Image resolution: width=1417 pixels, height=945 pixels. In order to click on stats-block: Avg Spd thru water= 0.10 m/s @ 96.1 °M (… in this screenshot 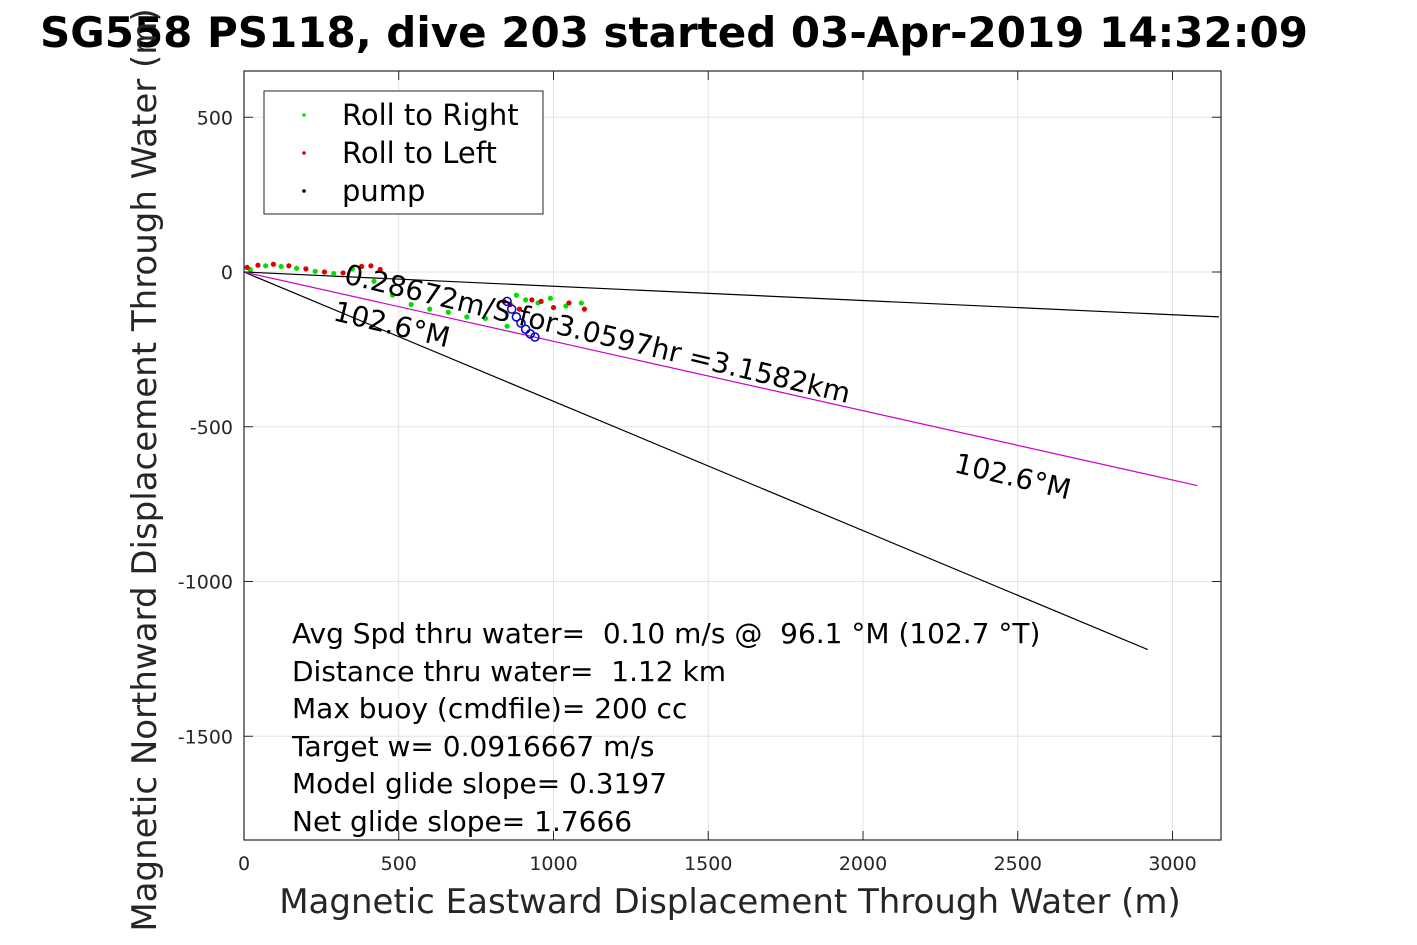, I will do `click(665, 727)`.